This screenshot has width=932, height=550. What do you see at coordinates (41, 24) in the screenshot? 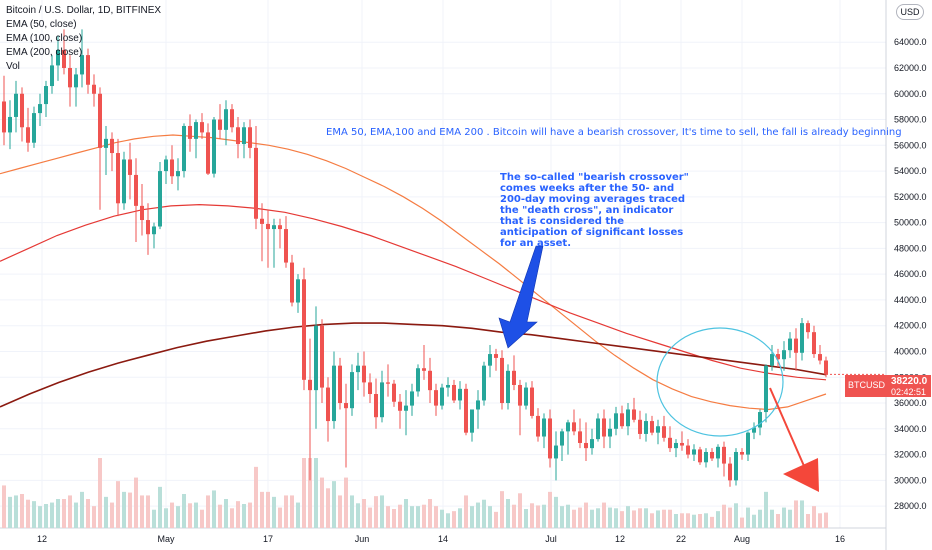
I see `legend-ema-50: EMA (50, close)` at bounding box center [41, 24].